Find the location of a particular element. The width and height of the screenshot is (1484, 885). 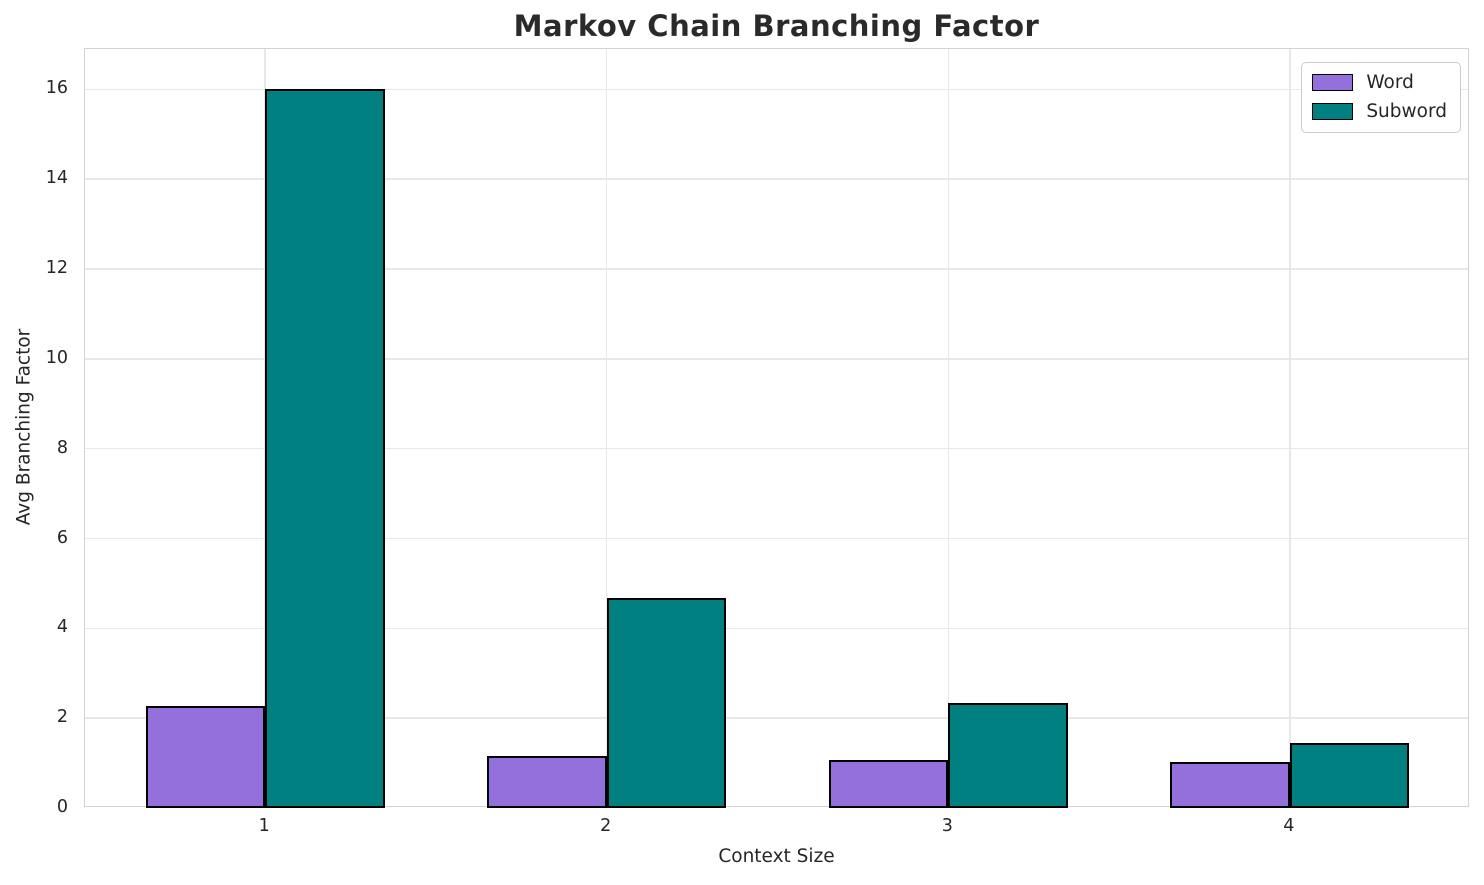

y-tick-label-10: 10 is located at coordinates (56, 357).